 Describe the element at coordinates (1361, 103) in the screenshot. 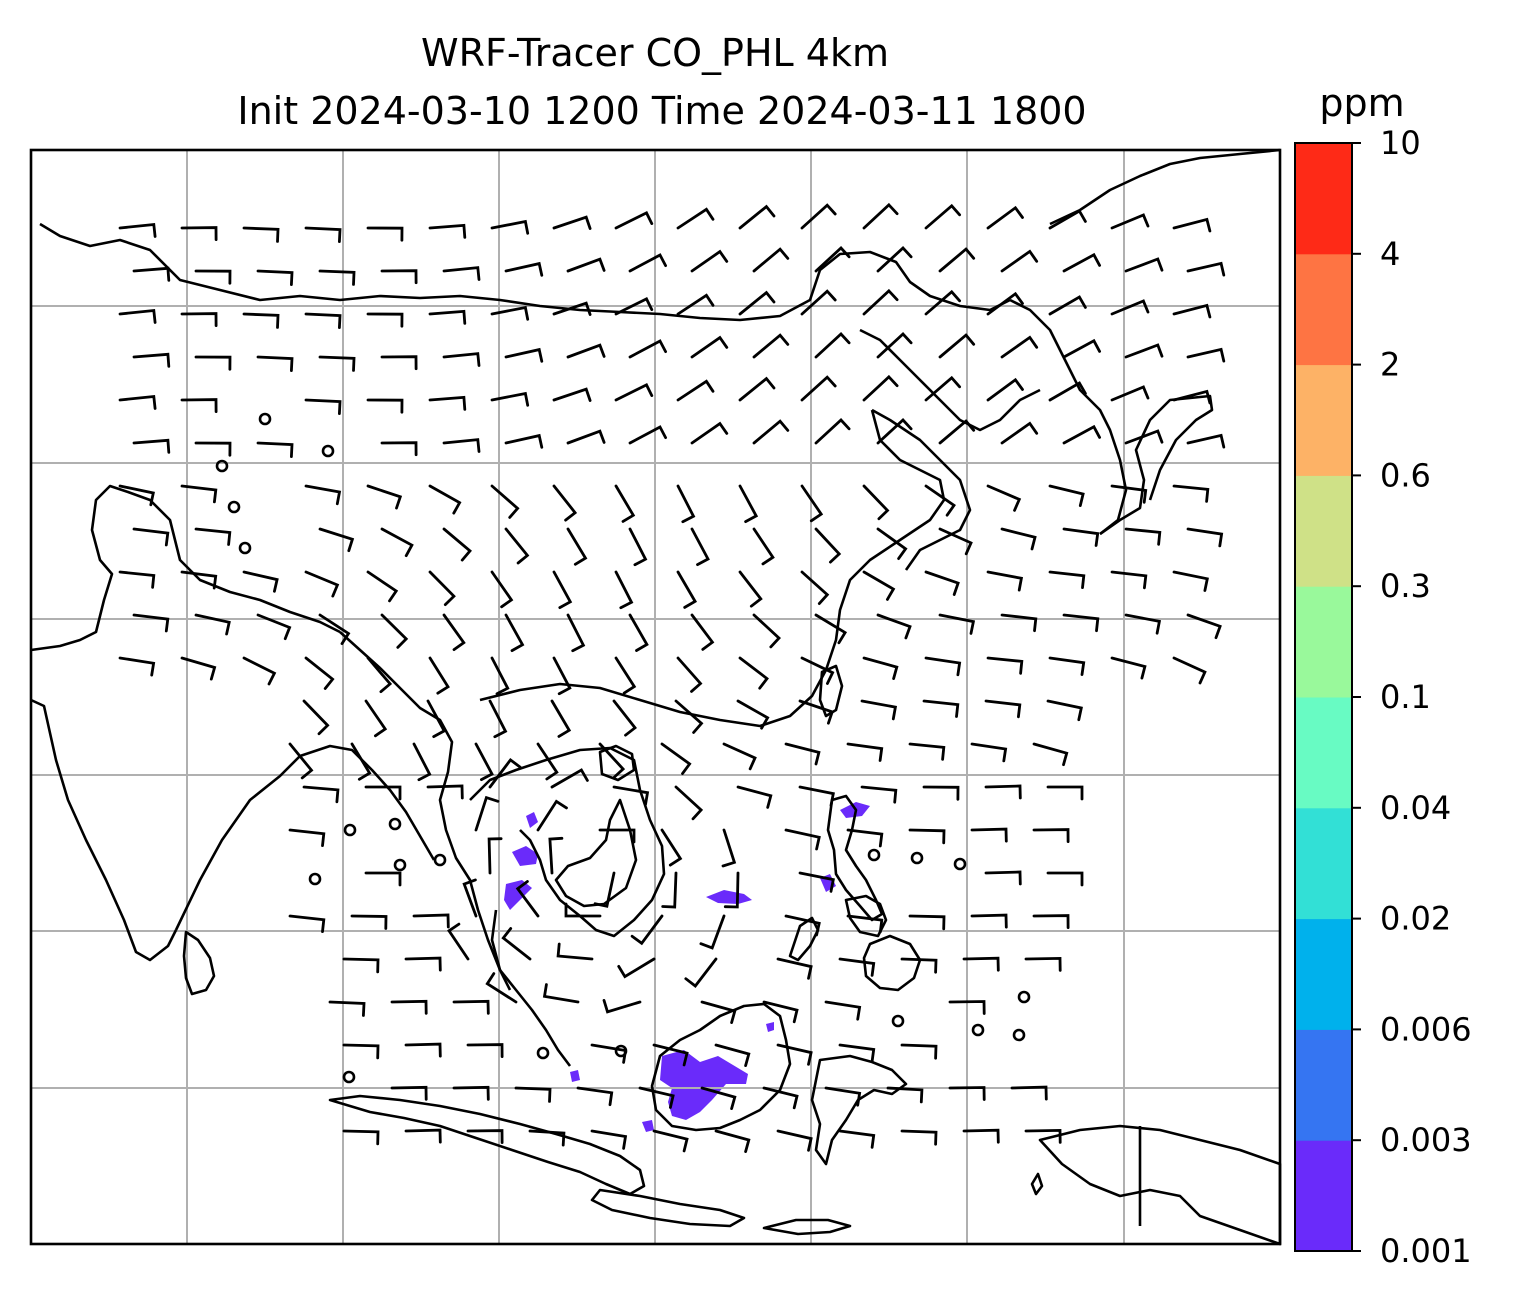

I see `colorbar-unit-label: ppm` at that location.